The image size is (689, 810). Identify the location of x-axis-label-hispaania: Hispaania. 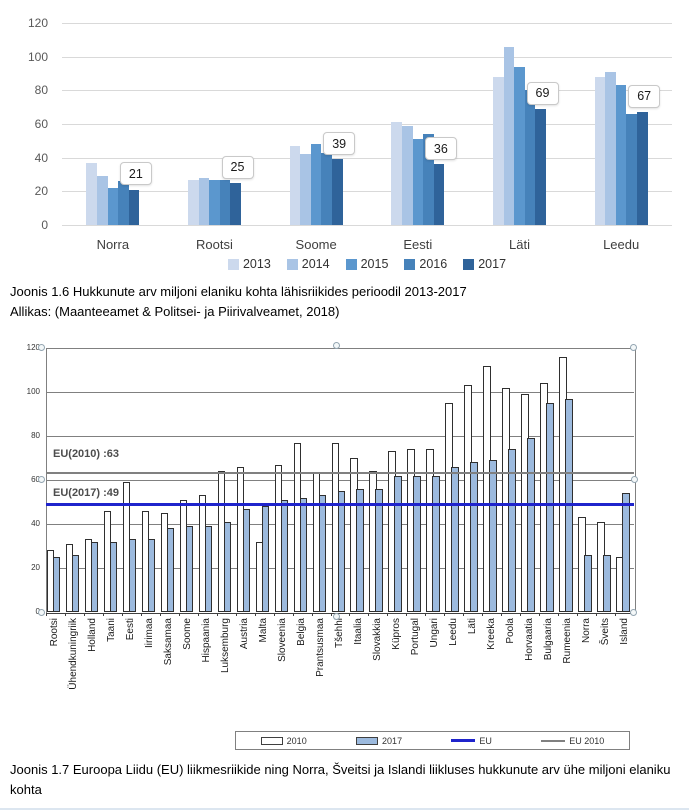
(207, 640).